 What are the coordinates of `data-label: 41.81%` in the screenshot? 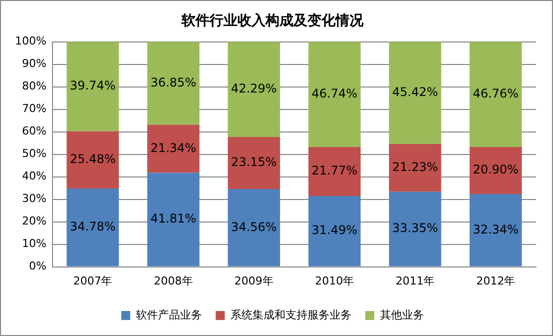 It's located at (173, 219).